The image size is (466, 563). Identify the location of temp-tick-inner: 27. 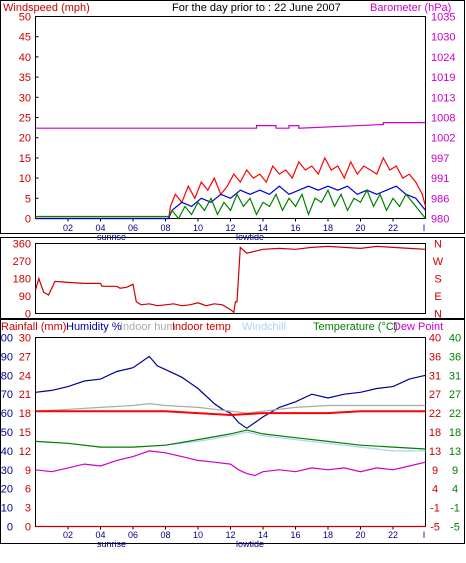
(435, 395).